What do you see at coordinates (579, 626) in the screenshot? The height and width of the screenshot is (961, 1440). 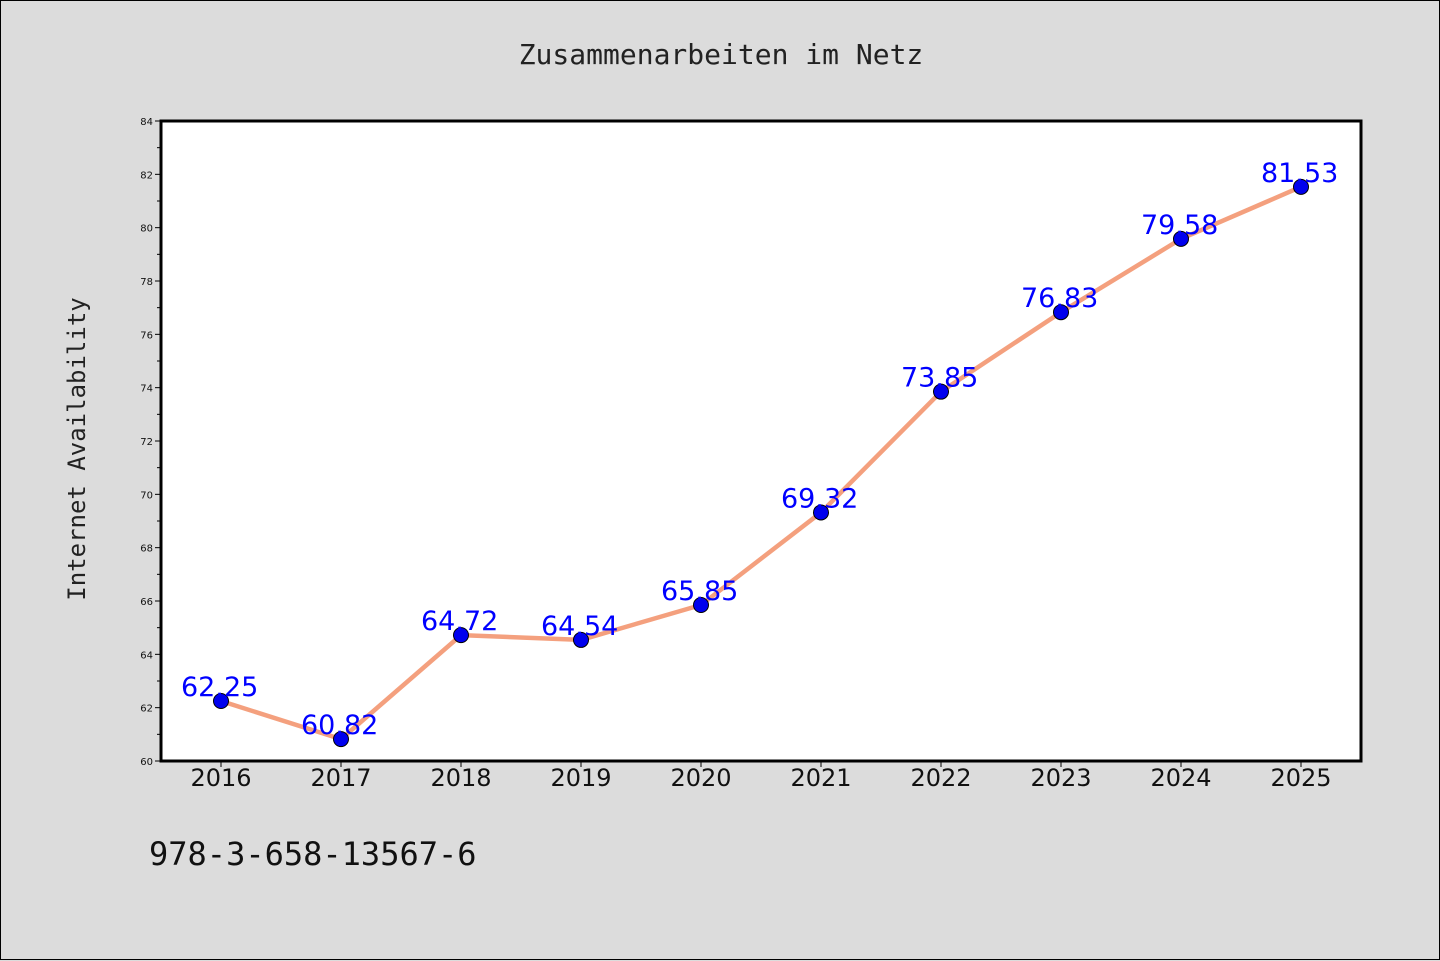 I see `data-label: 64.54` at bounding box center [579, 626].